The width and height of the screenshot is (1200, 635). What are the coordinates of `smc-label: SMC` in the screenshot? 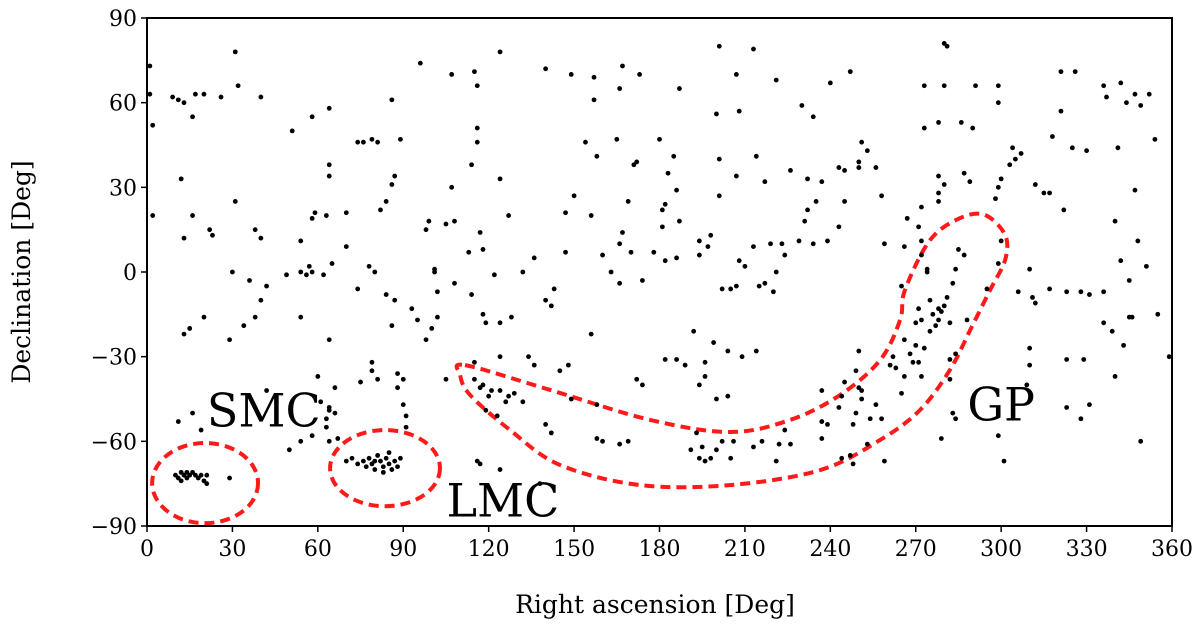 It's located at (264, 410).